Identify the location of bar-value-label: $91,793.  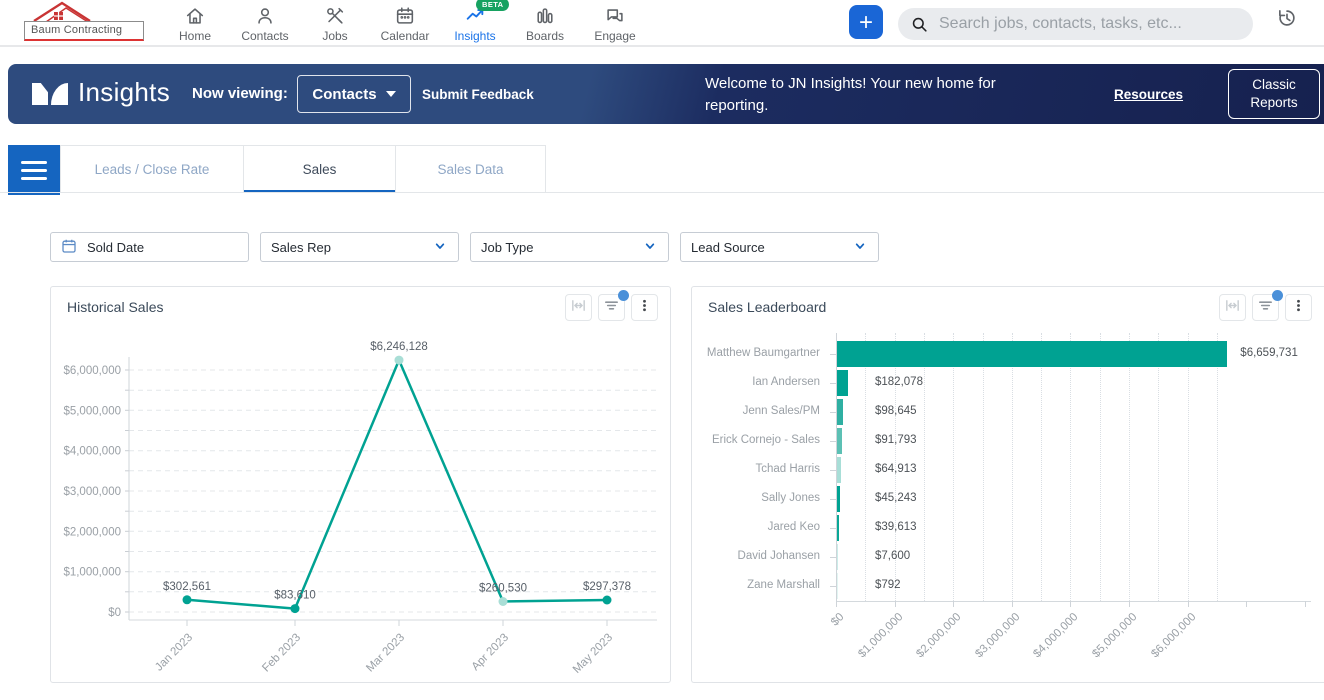
(896, 439).